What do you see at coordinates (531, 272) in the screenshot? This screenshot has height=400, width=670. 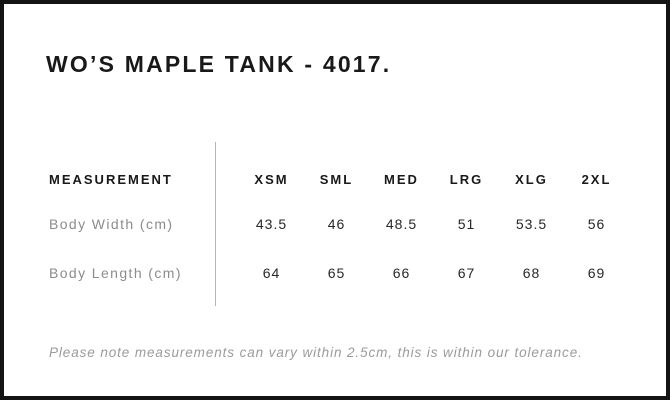 I see `size-value-cell: 68` at bounding box center [531, 272].